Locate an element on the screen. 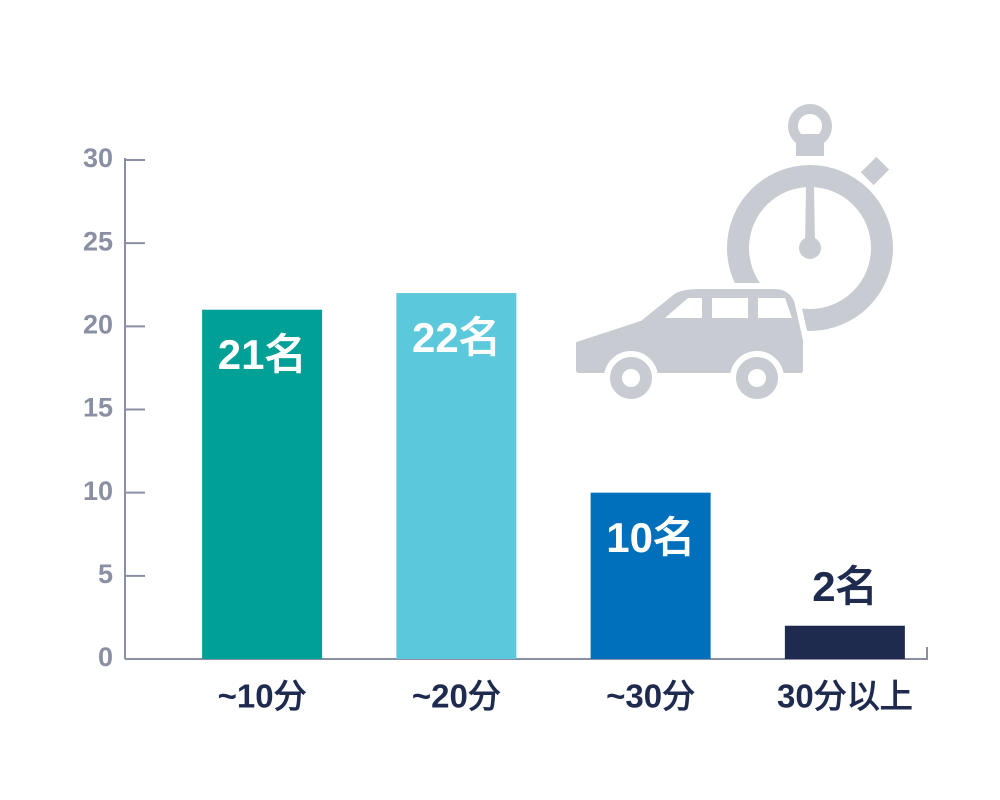 This screenshot has height=800, width=1000. y-tick-label: 0 is located at coordinates (105, 657).